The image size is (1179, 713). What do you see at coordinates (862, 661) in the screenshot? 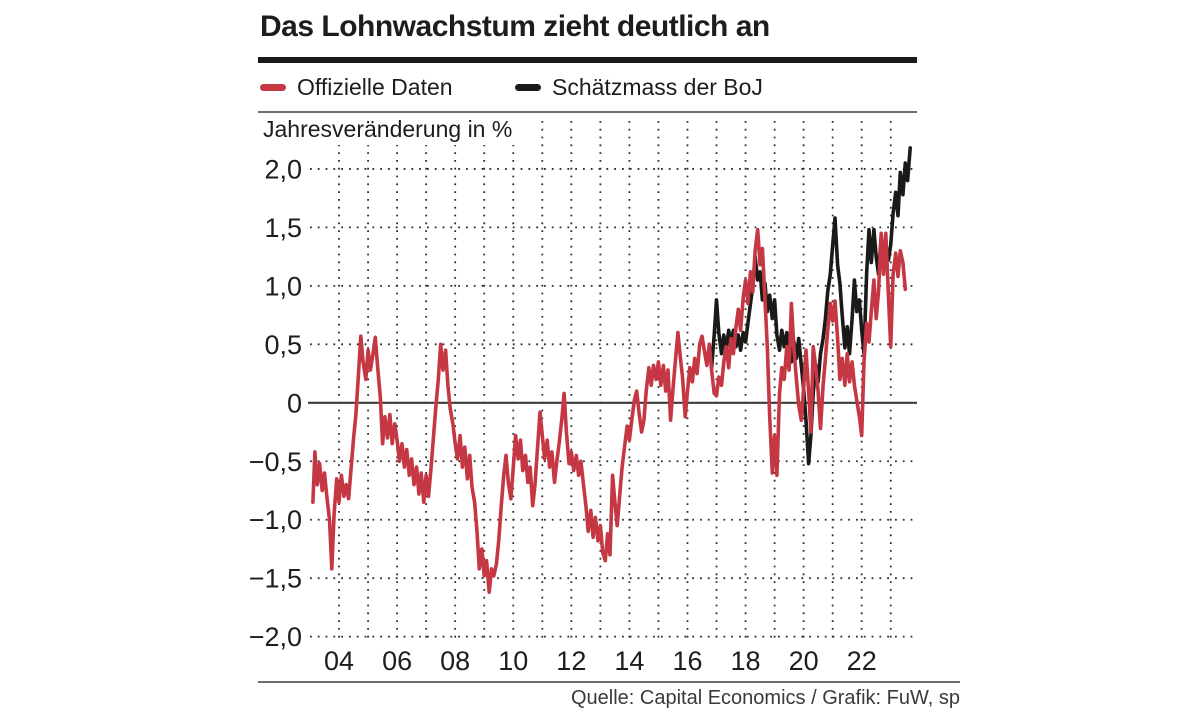
I see `x-tick-label: 22` at bounding box center [862, 661].